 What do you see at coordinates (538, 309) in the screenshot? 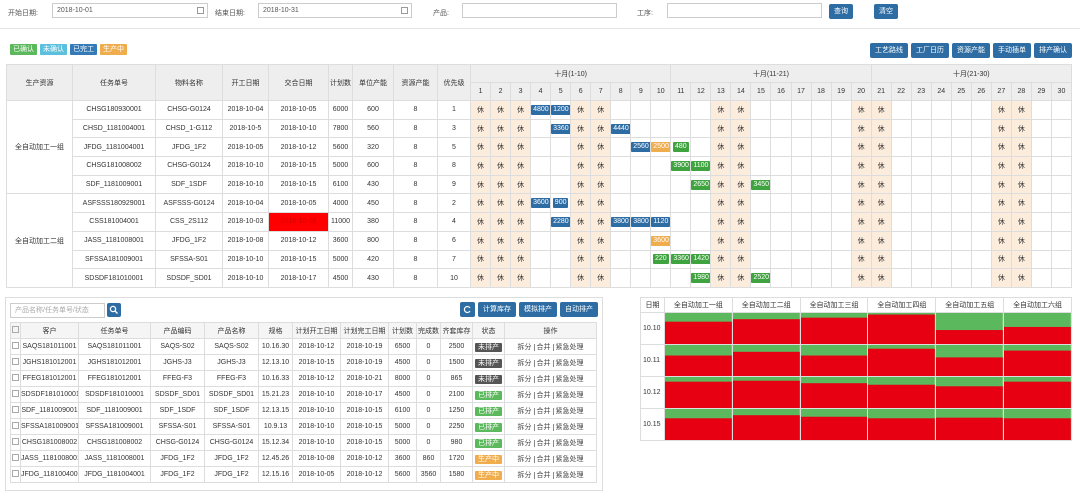
I see `order-button: 模拟排产` at bounding box center [538, 309].